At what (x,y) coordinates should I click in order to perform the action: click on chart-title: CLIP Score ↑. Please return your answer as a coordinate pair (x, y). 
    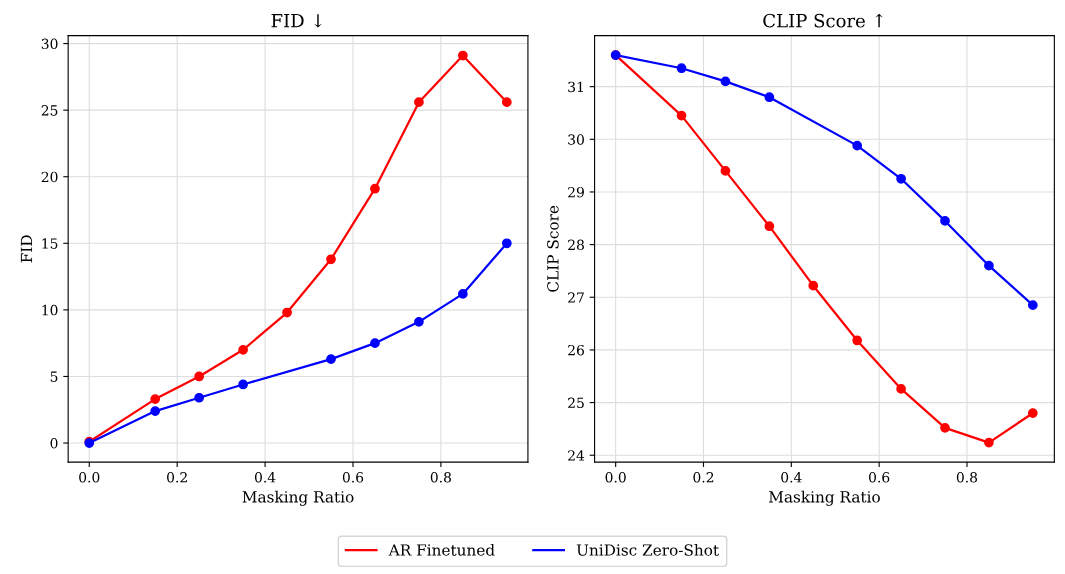
    Looking at the image, I should click on (823, 20).